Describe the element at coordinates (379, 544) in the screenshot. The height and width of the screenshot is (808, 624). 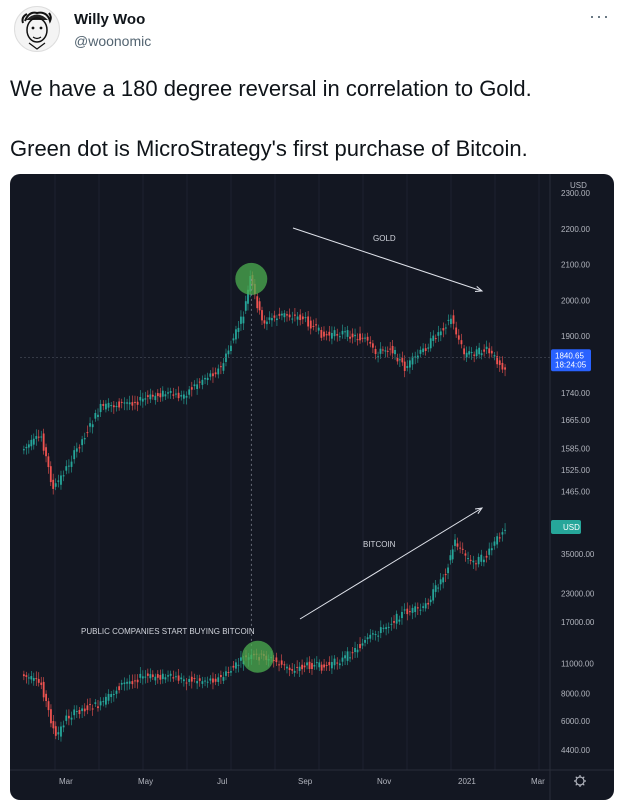
I see `bitcoin-annotation: BITCOIN` at that location.